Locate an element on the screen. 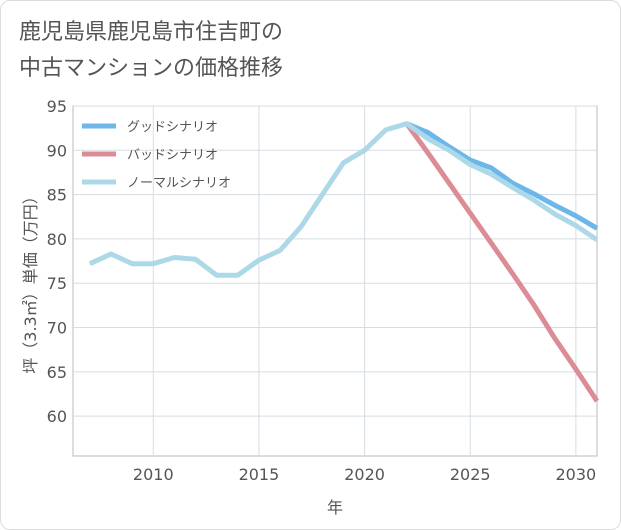 The image size is (621, 530). x-axis-ticks: 2010 2015 2020 2025 2030 is located at coordinates (364, 474).